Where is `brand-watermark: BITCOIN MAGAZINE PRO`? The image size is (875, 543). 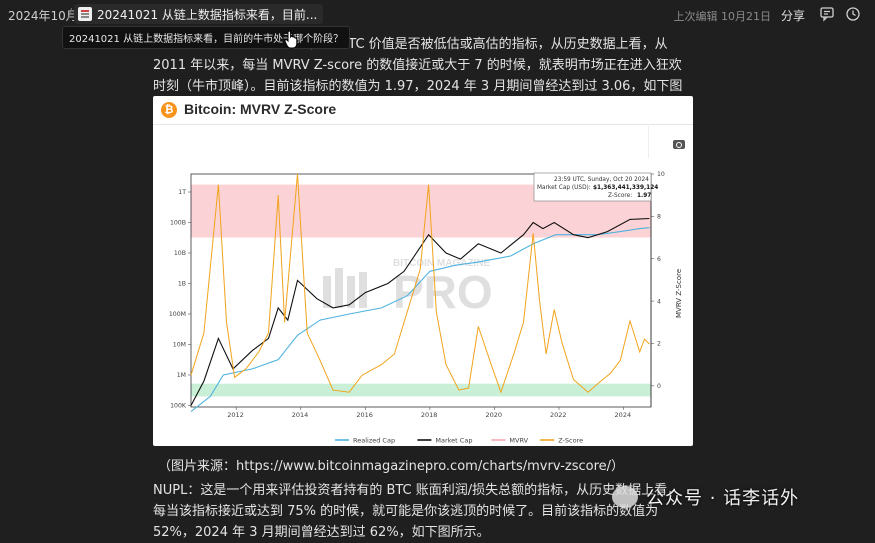 brand-watermark: BITCOIN MAGAZINE PRO is located at coordinates (408, 288).